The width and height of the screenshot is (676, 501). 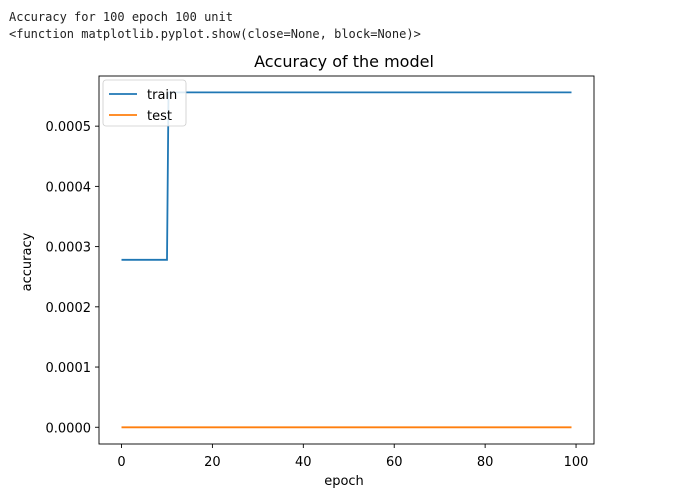 What do you see at coordinates (394, 462) in the screenshot?
I see `x-tick-label: 60` at bounding box center [394, 462].